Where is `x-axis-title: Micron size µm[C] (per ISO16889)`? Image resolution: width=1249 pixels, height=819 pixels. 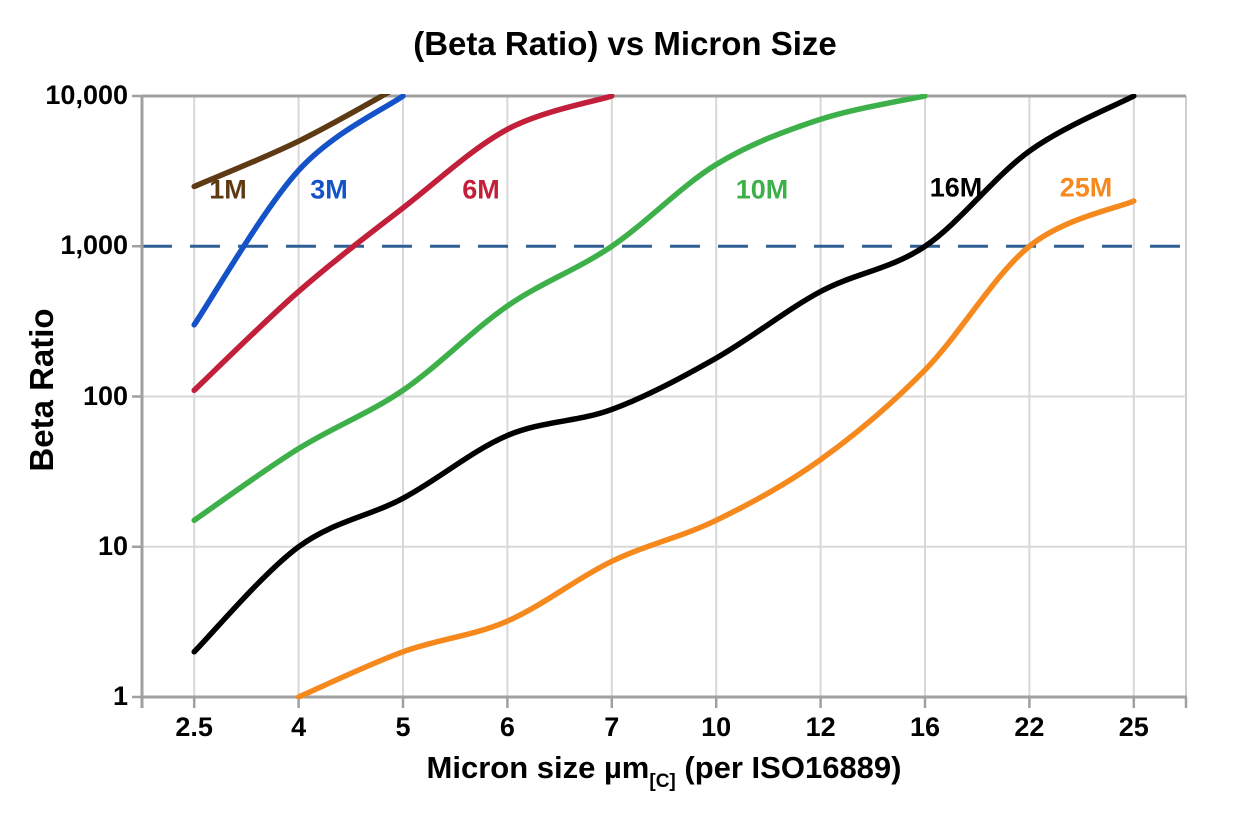
x-axis-title: Micron size µm[C] (per ISO16889) is located at coordinates (664, 771).